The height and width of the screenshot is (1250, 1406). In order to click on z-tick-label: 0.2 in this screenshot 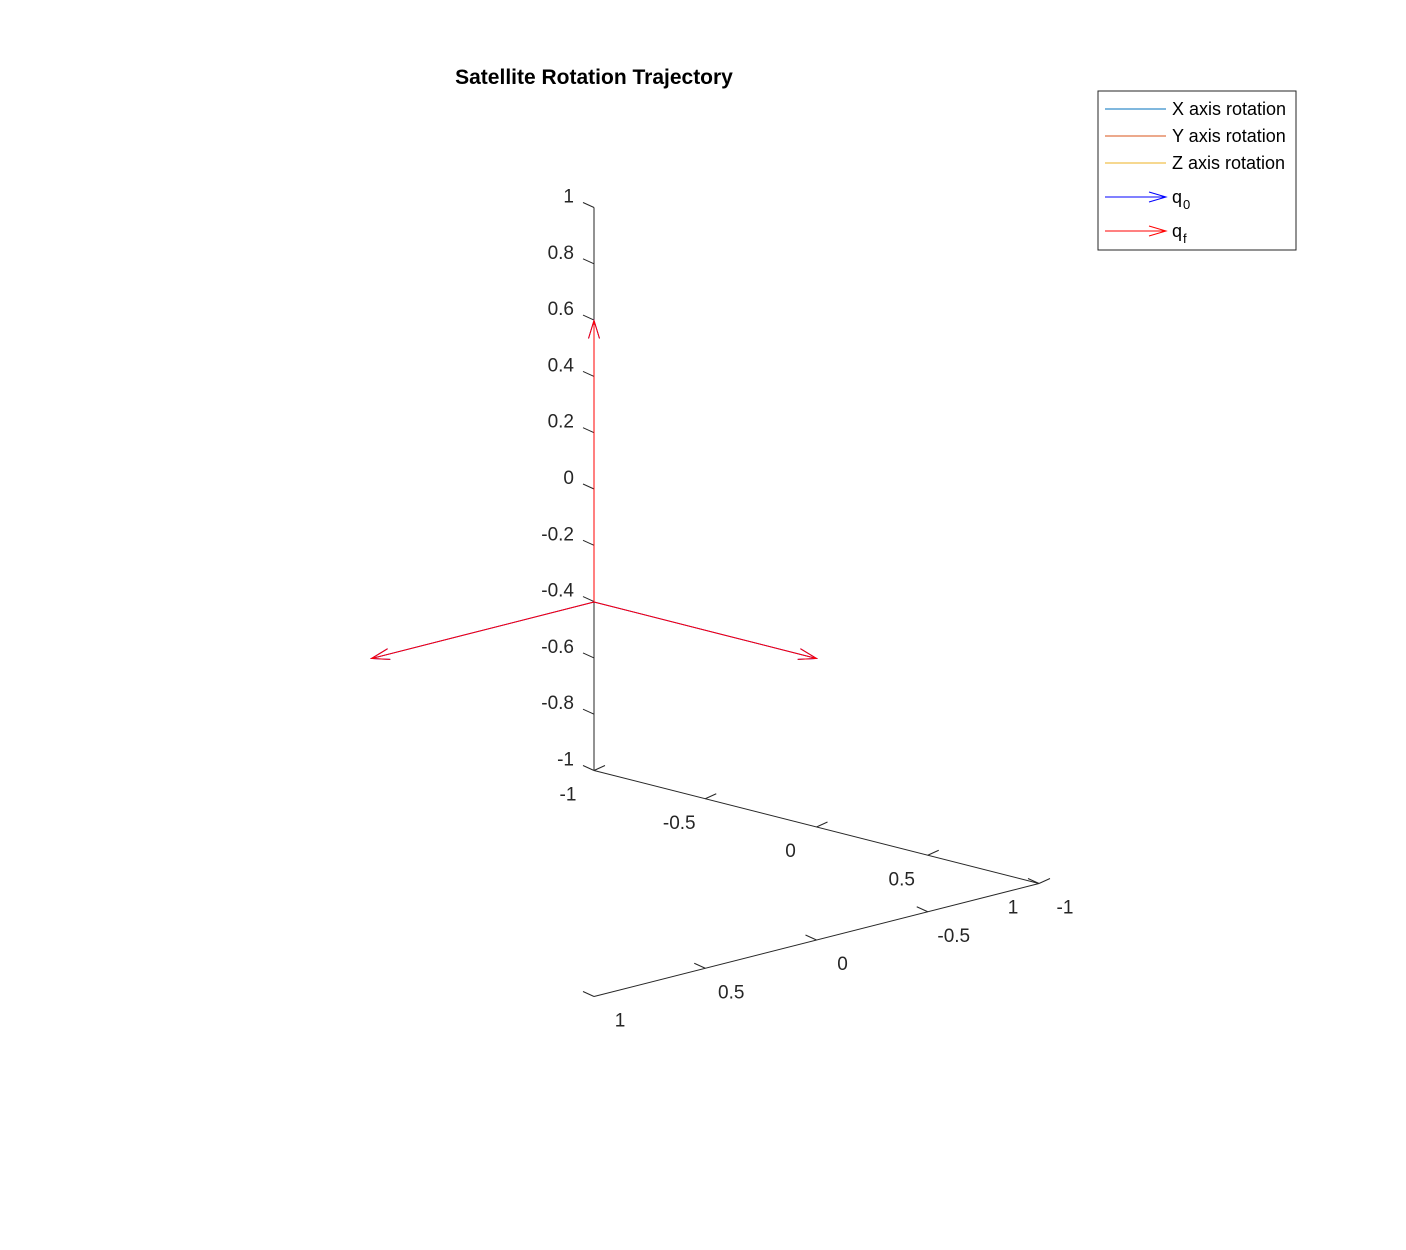, I will do `click(561, 422)`.